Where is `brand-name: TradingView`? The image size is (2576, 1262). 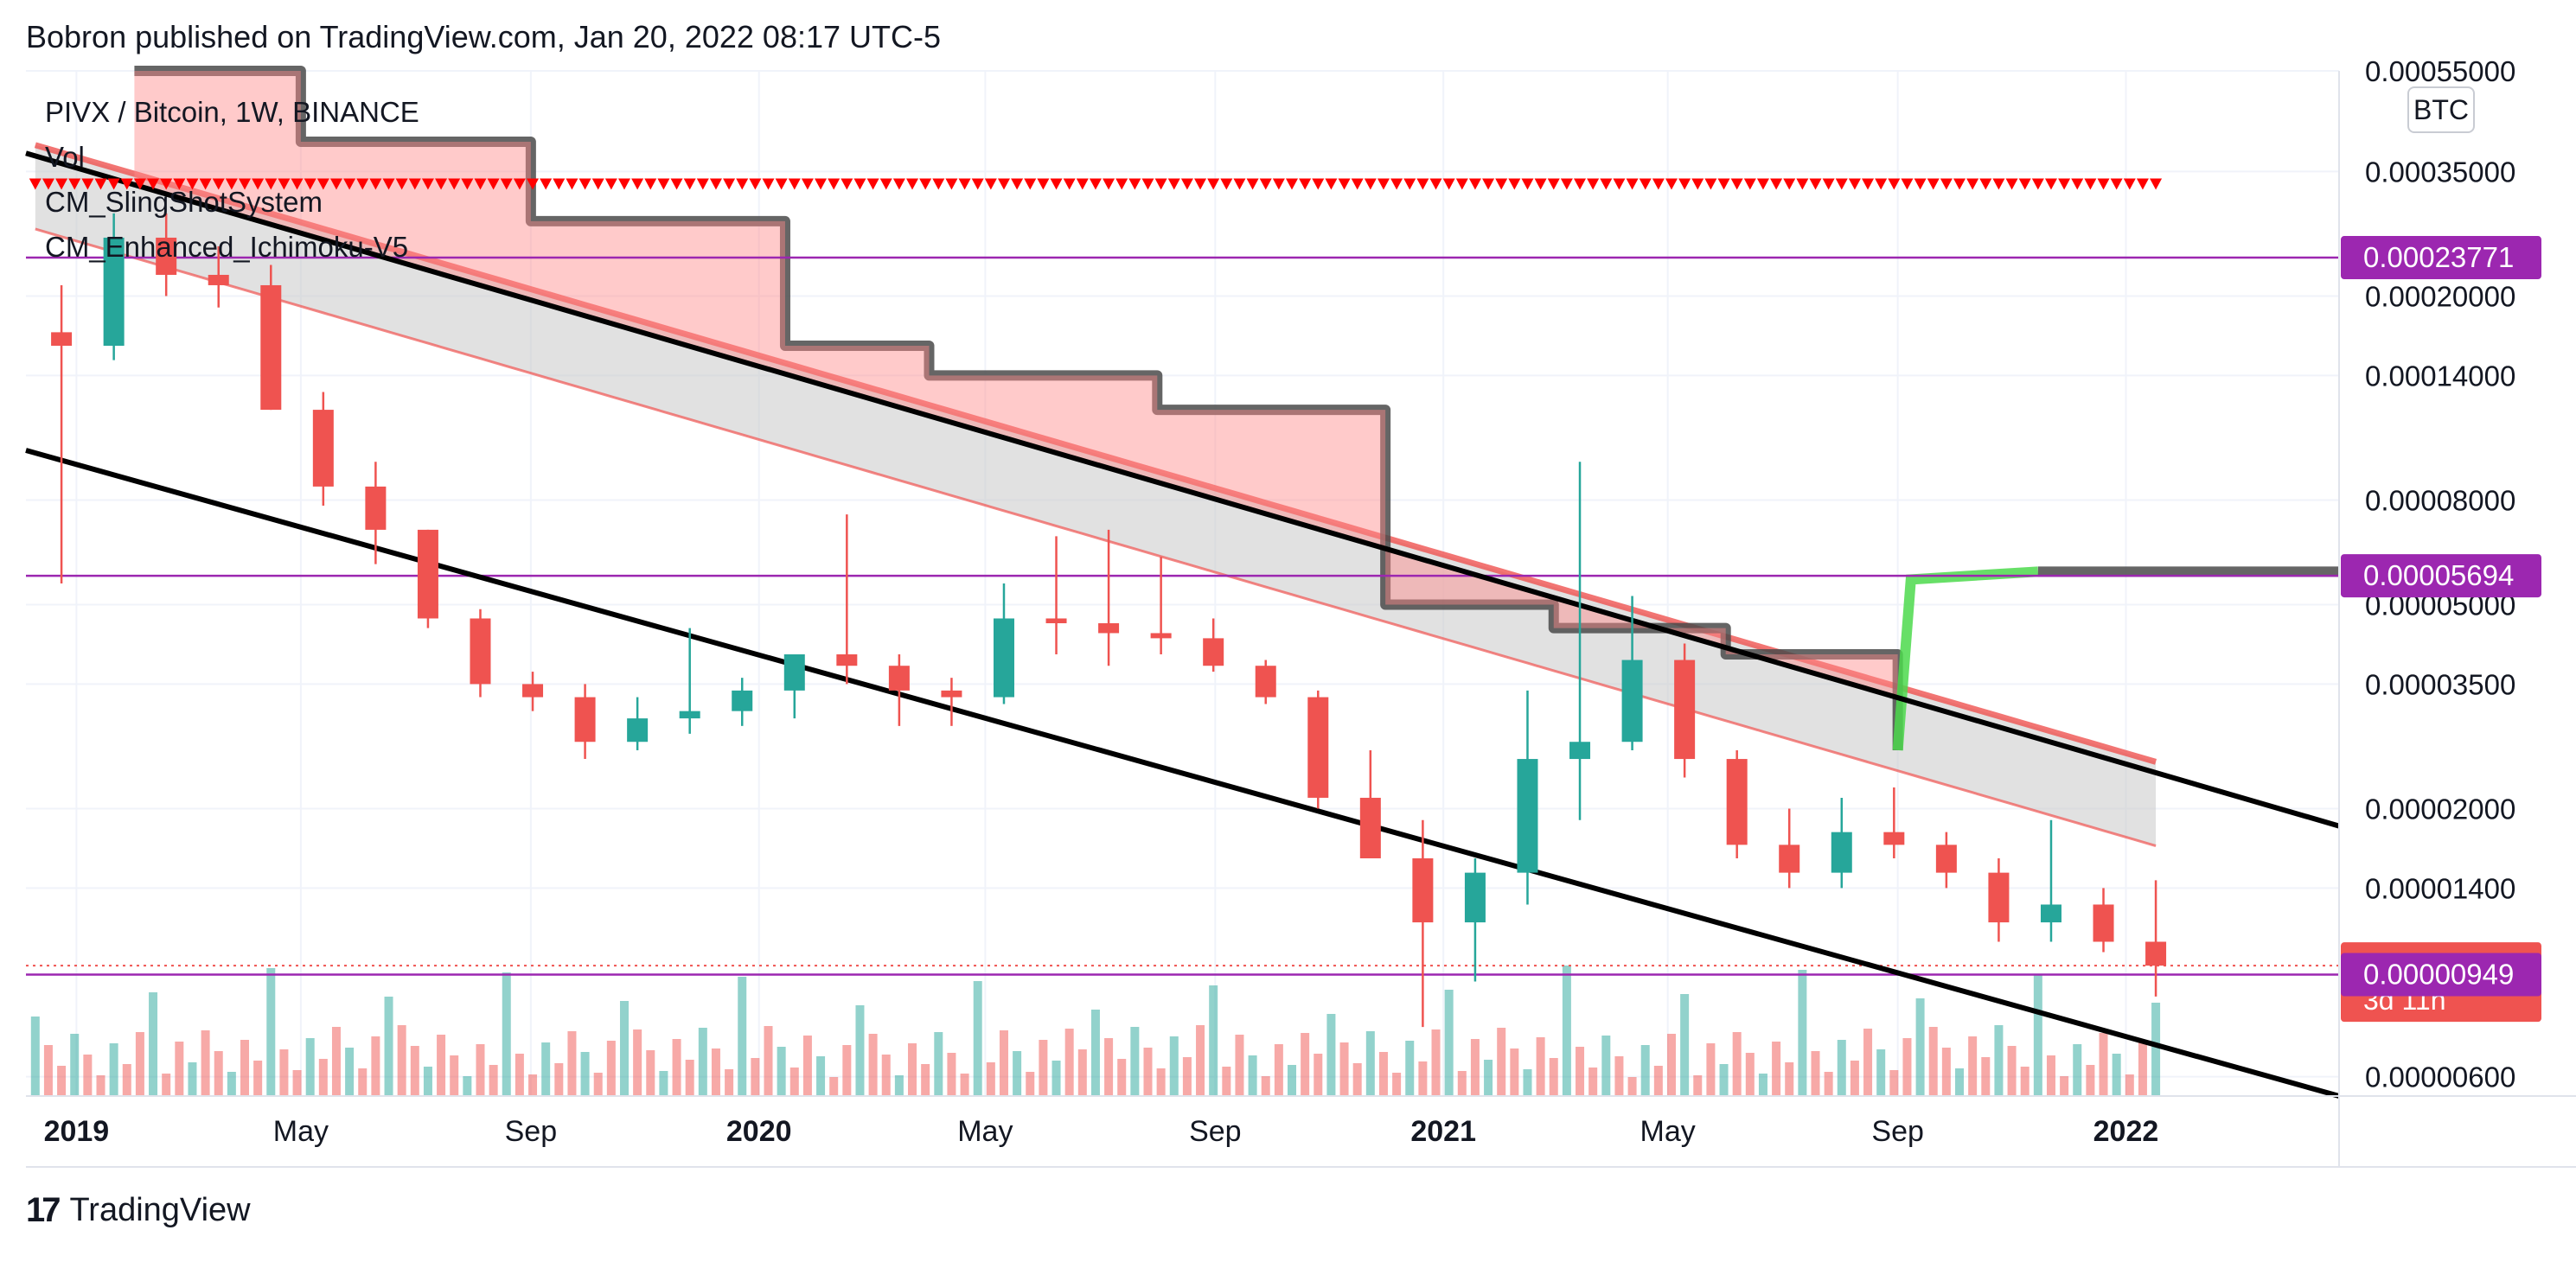
brand-name: TradingView is located at coordinates (161, 1210).